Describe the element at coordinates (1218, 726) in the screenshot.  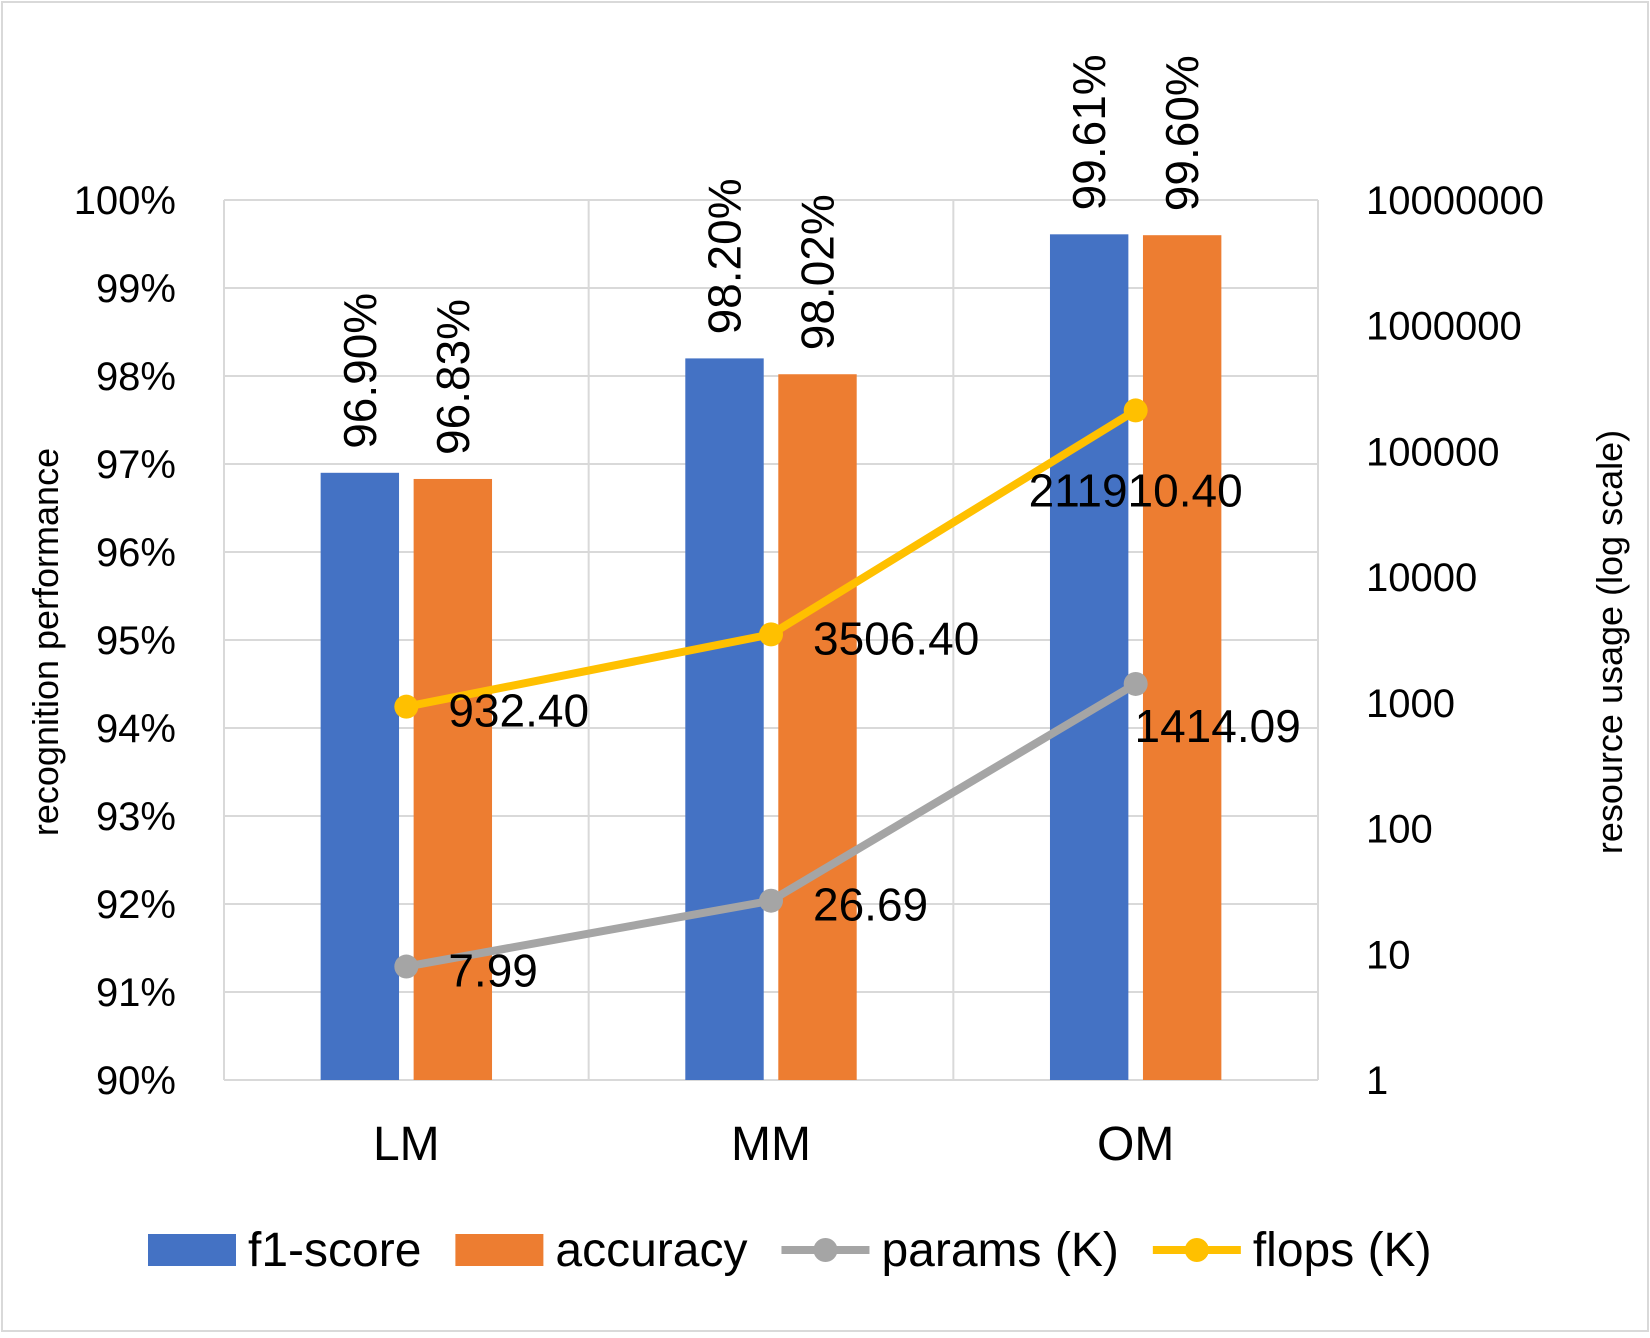
I see `line-value-label: 1414.09` at that location.